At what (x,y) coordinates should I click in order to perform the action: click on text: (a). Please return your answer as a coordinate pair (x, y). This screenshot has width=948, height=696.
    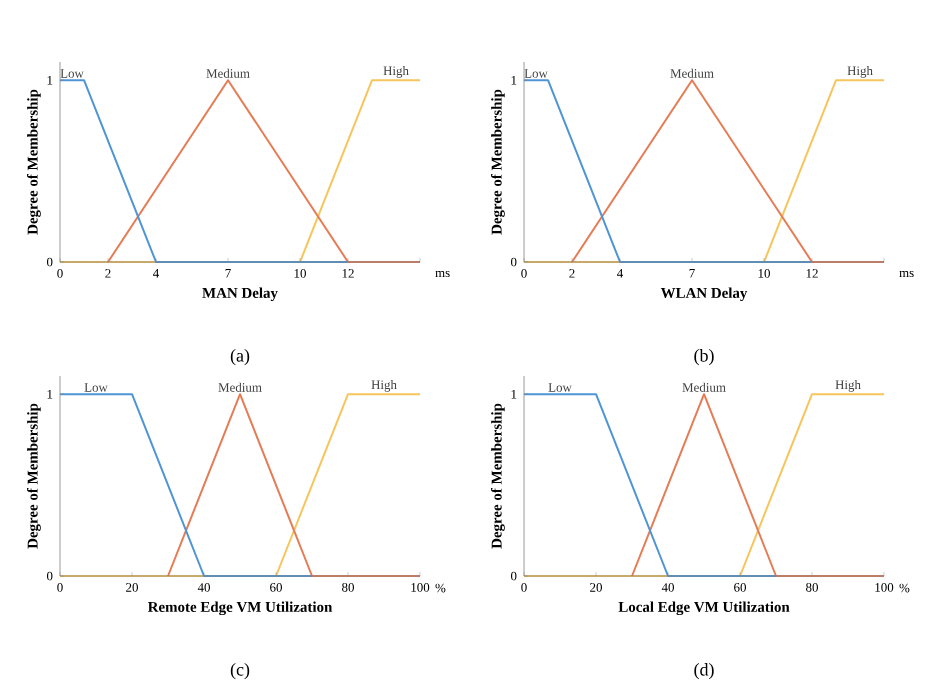
    Looking at the image, I should click on (240, 357).